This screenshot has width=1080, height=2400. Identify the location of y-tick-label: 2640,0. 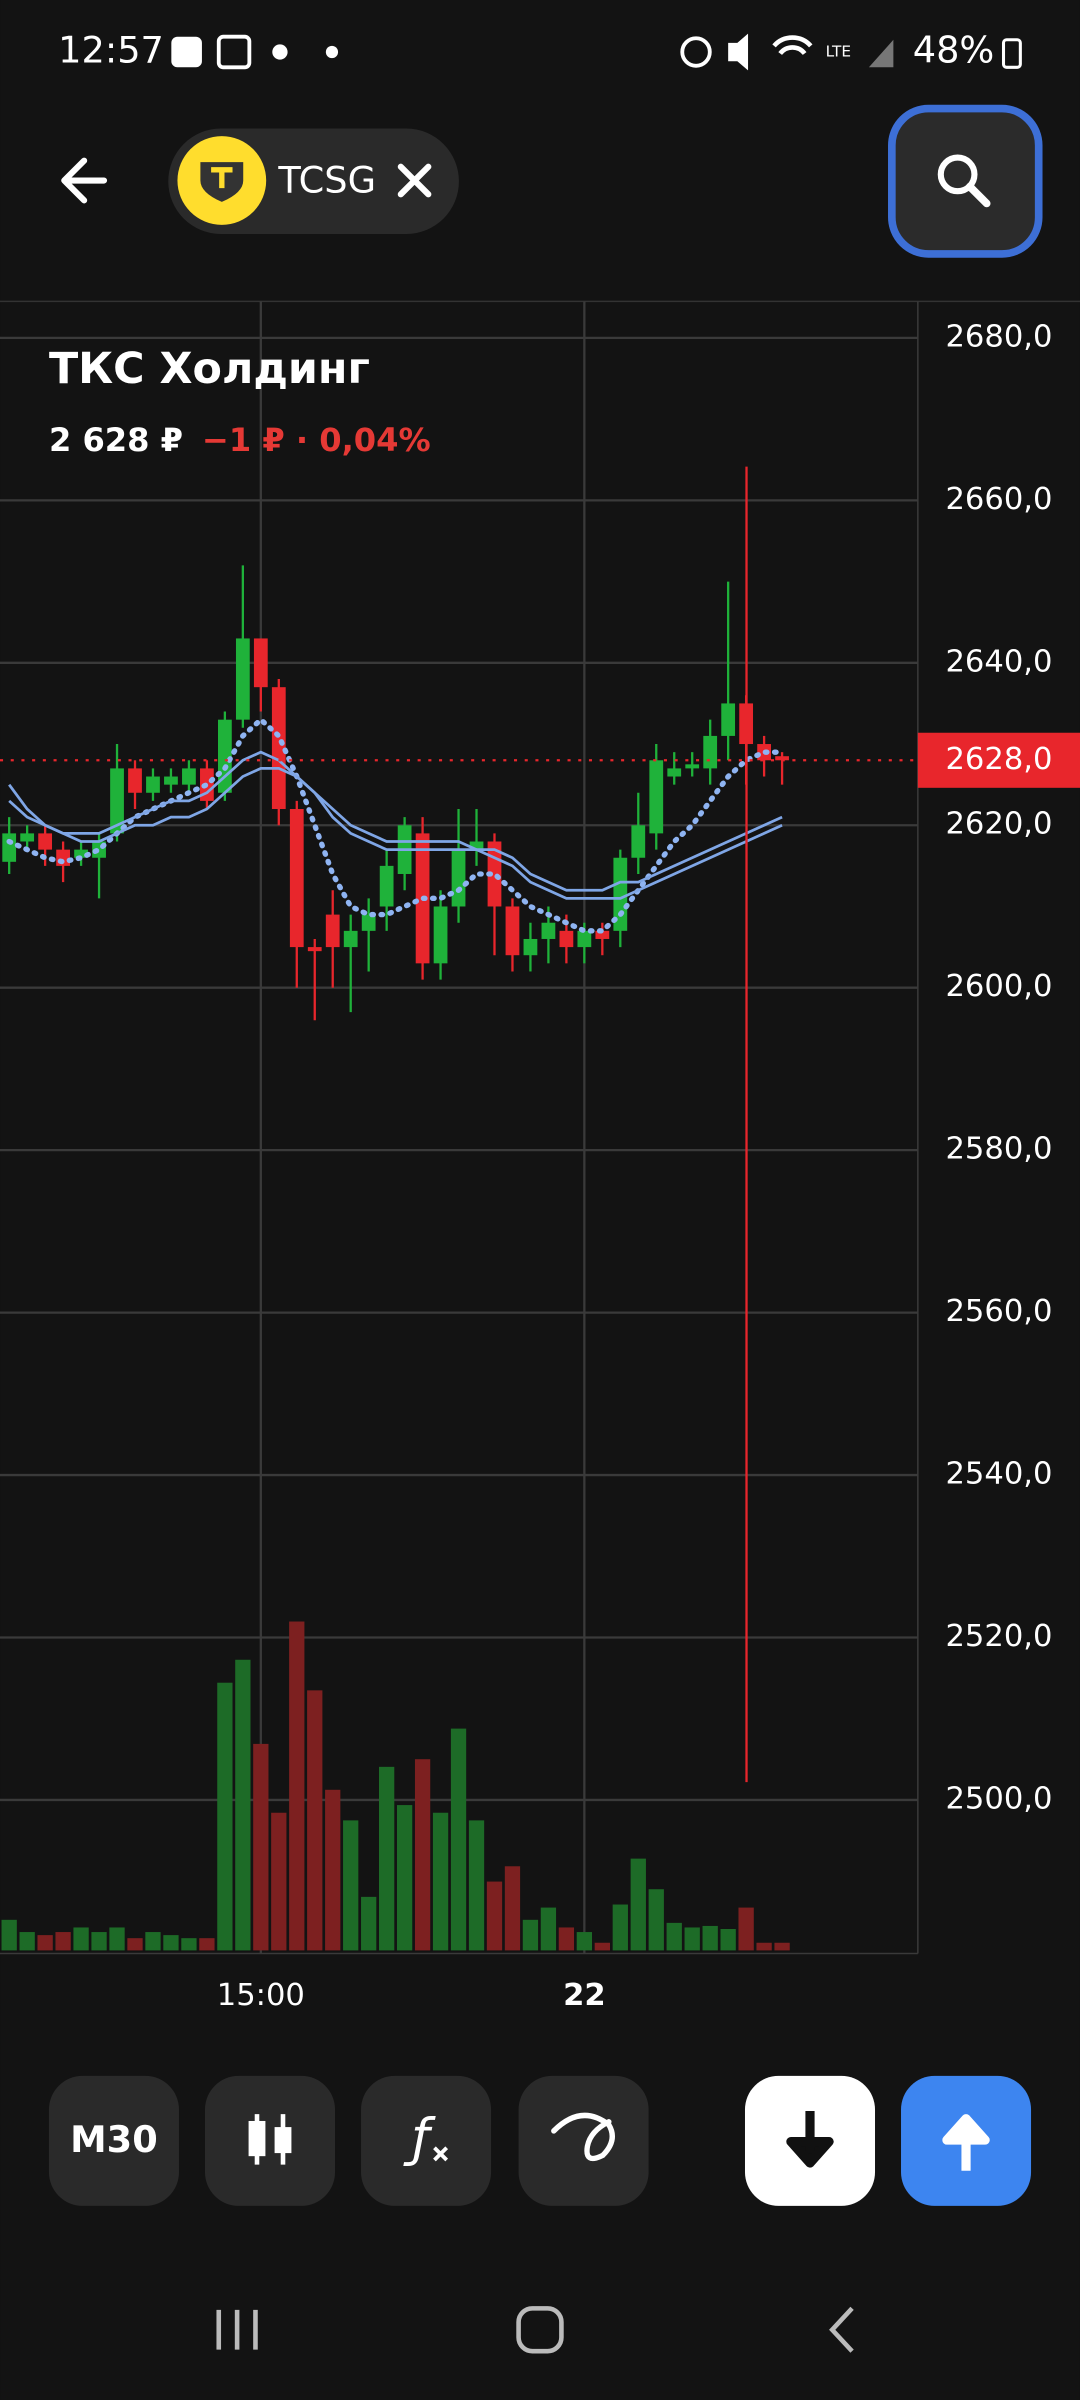
(998, 661).